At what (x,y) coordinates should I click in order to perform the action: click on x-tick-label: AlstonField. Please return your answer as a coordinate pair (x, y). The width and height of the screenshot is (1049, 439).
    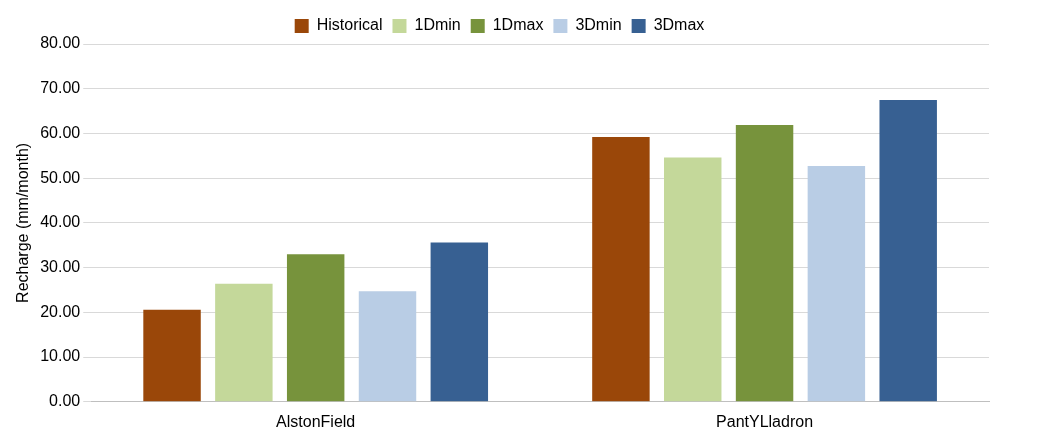
    Looking at the image, I should click on (316, 421).